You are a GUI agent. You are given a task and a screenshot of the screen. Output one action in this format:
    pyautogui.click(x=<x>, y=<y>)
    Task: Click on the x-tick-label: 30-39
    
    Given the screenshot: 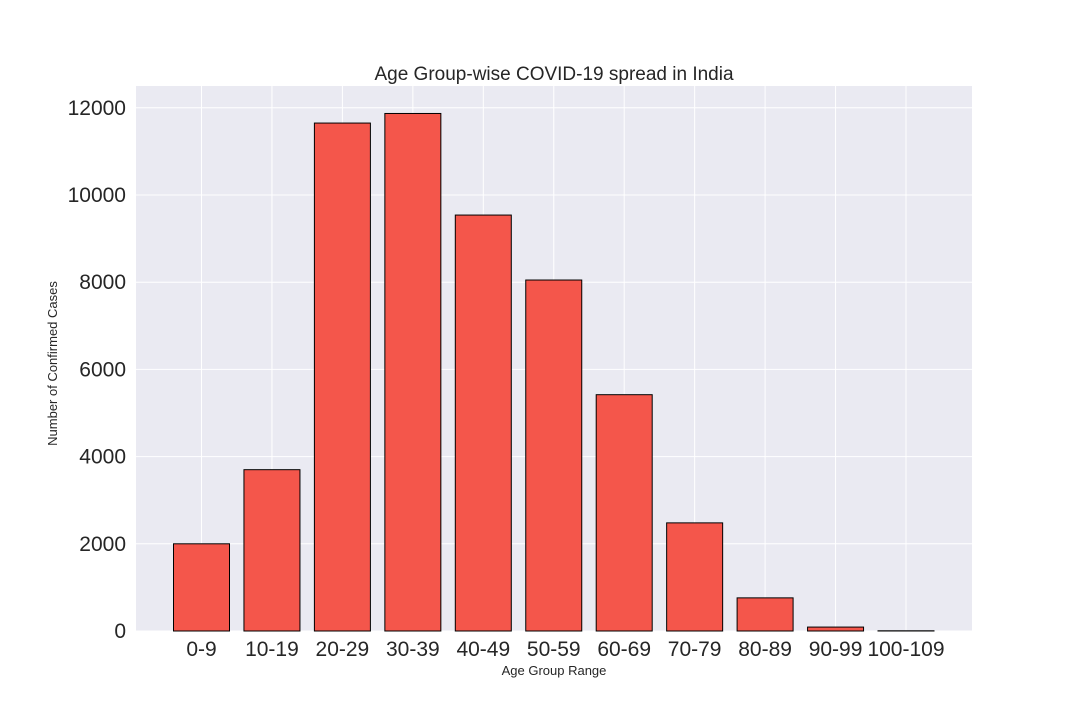 What is the action you would take?
    pyautogui.click(x=413, y=649)
    